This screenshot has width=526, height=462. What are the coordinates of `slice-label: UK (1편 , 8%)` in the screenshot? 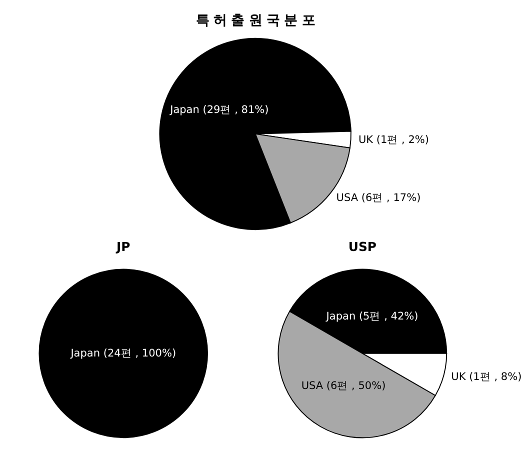 It's located at (486, 377).